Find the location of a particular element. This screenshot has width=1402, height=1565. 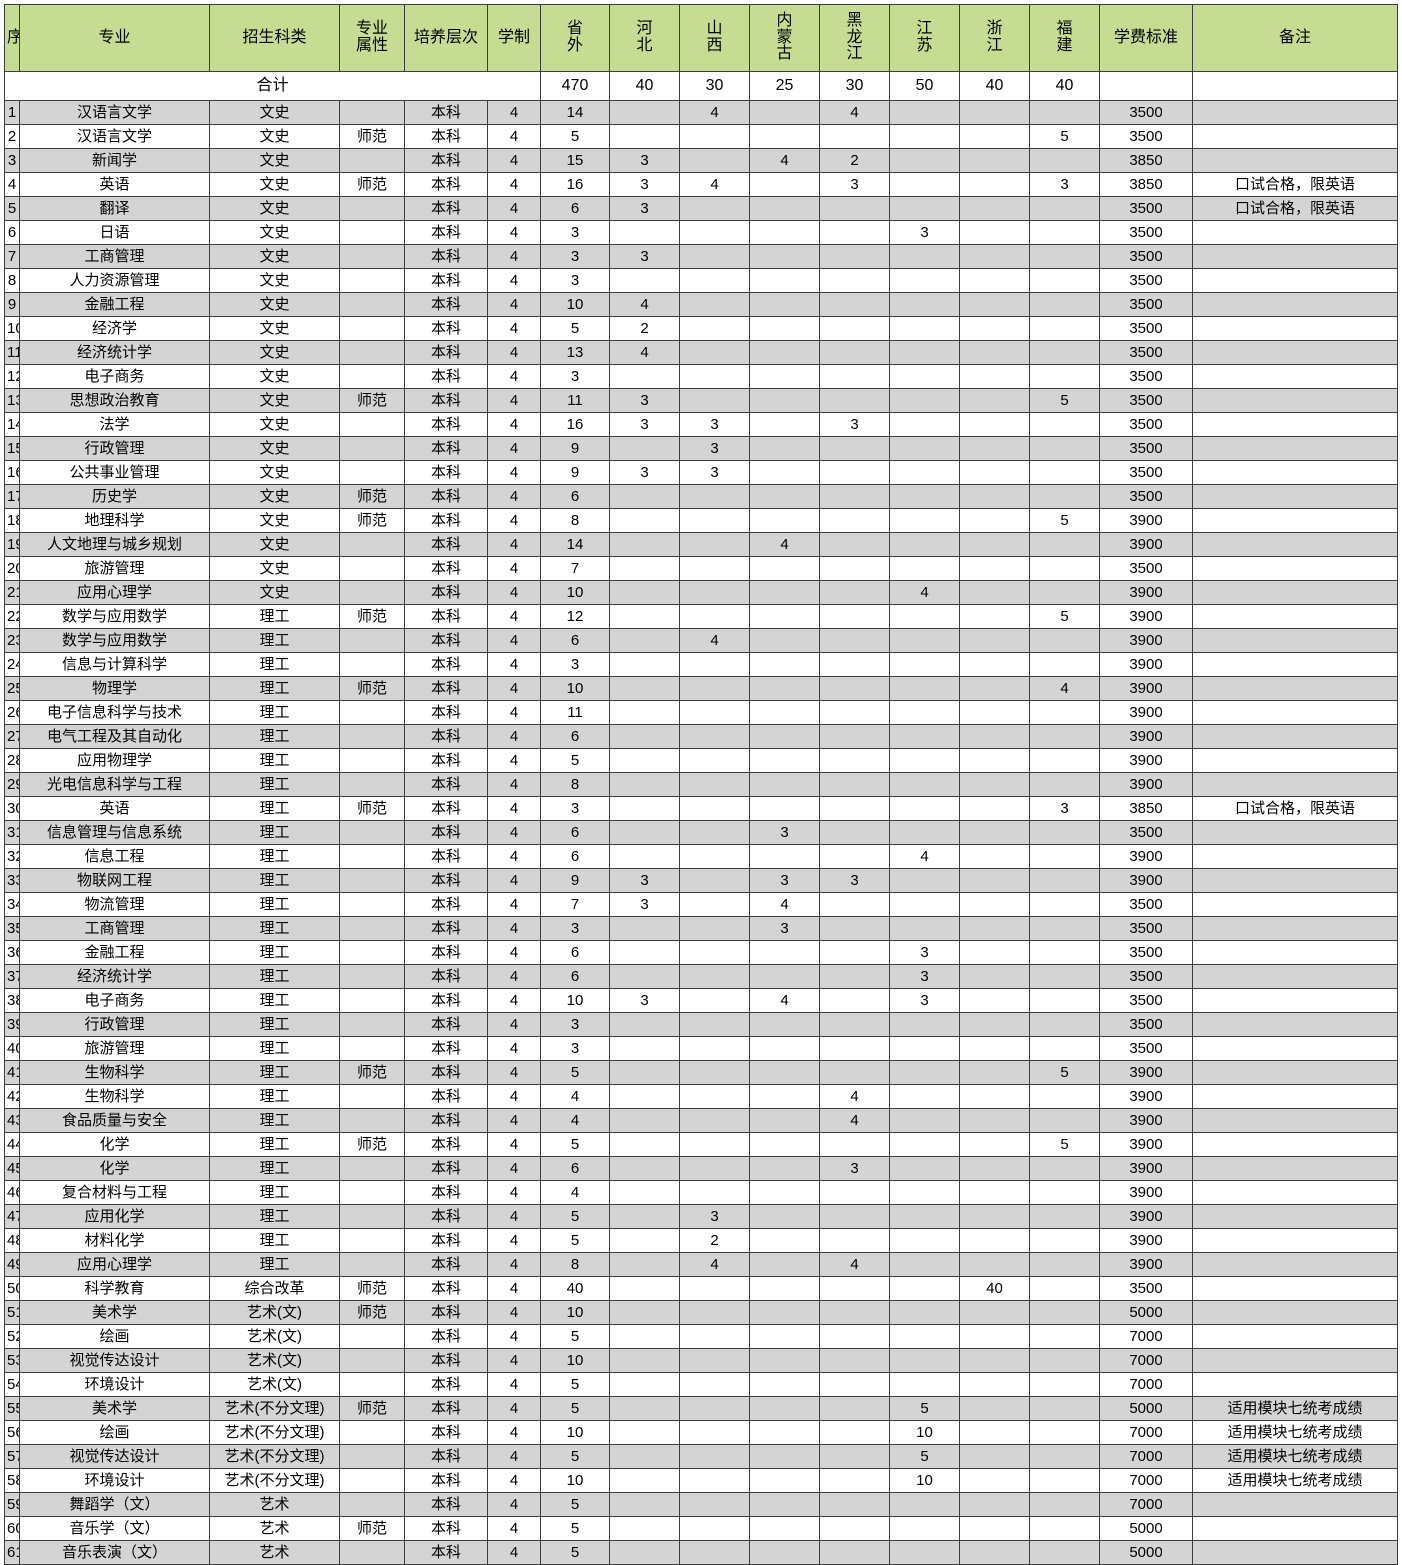

cell-fee: 3900 is located at coordinates (1146, 712).